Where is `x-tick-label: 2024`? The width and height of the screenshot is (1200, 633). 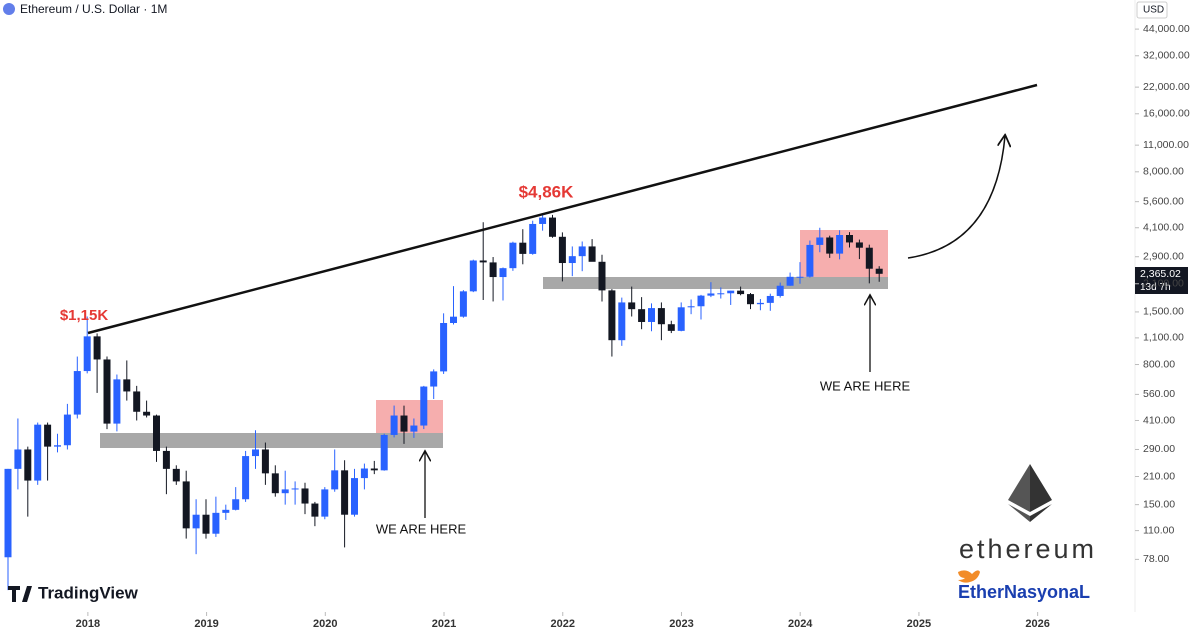 x-tick-label: 2024 is located at coordinates (800, 624).